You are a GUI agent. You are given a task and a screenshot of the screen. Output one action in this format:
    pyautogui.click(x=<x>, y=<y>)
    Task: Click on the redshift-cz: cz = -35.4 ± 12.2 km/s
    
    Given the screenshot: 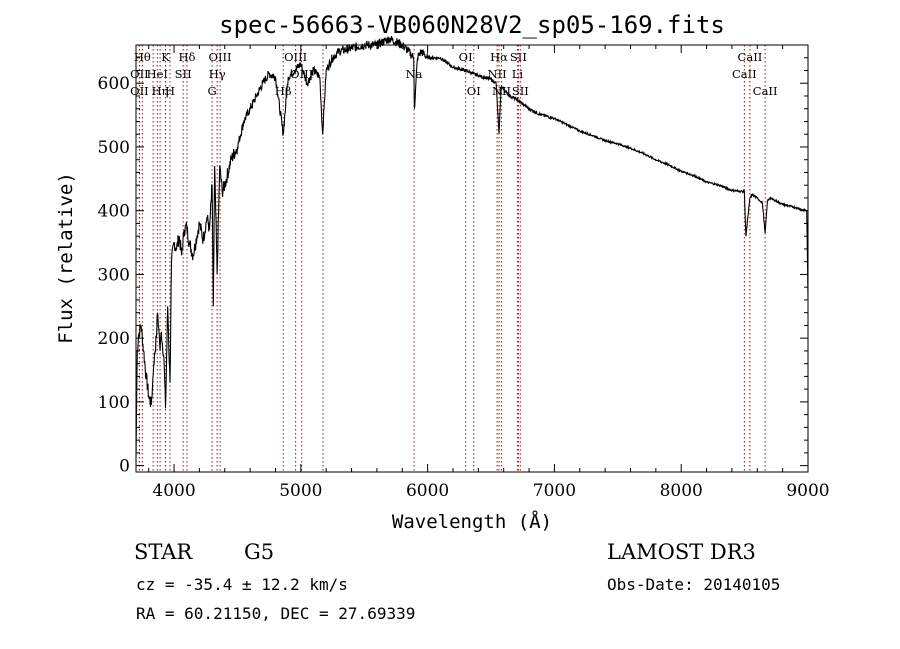 What is the action you would take?
    pyautogui.click(x=242, y=584)
    